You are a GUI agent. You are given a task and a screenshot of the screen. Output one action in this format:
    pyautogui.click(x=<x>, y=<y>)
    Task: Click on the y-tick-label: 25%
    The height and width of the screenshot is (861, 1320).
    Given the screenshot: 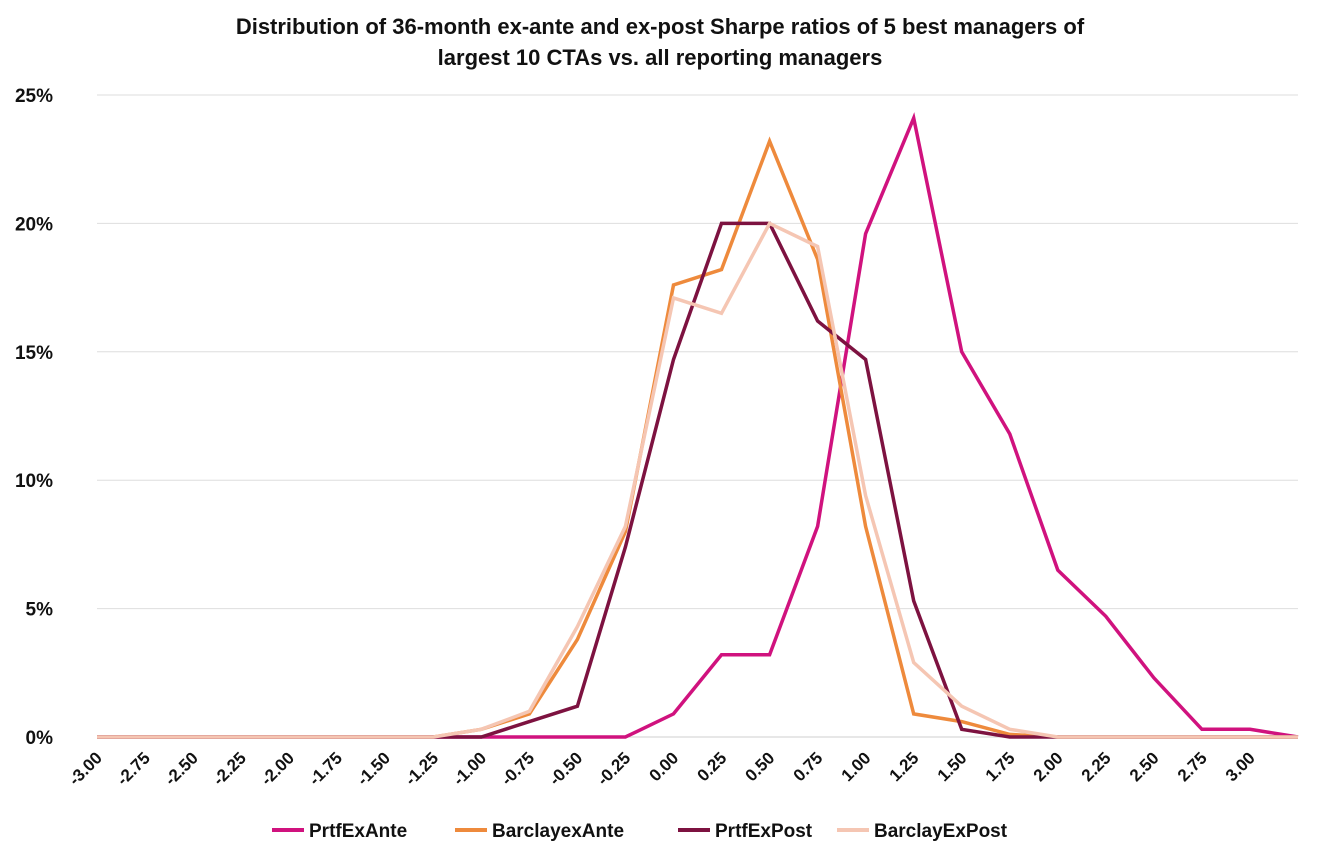 What is the action you would take?
    pyautogui.click(x=34, y=96)
    